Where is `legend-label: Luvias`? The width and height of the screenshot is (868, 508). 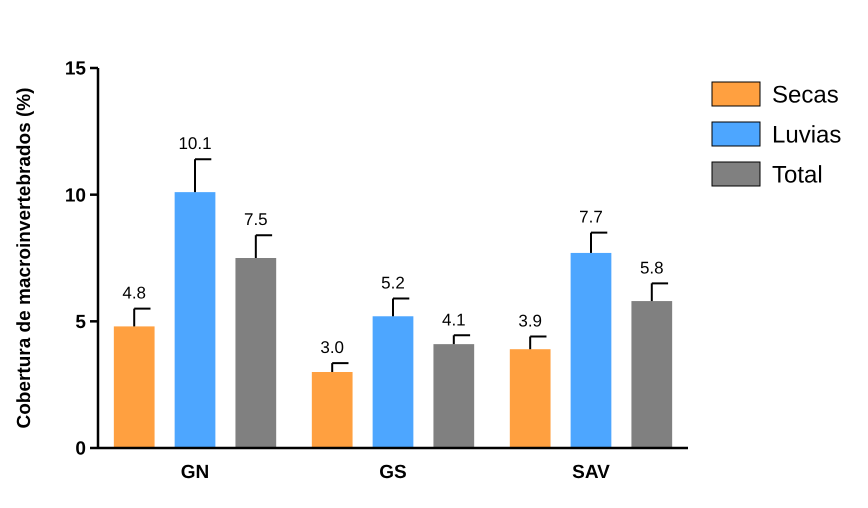 legend-label: Luvias is located at coordinates (807, 134).